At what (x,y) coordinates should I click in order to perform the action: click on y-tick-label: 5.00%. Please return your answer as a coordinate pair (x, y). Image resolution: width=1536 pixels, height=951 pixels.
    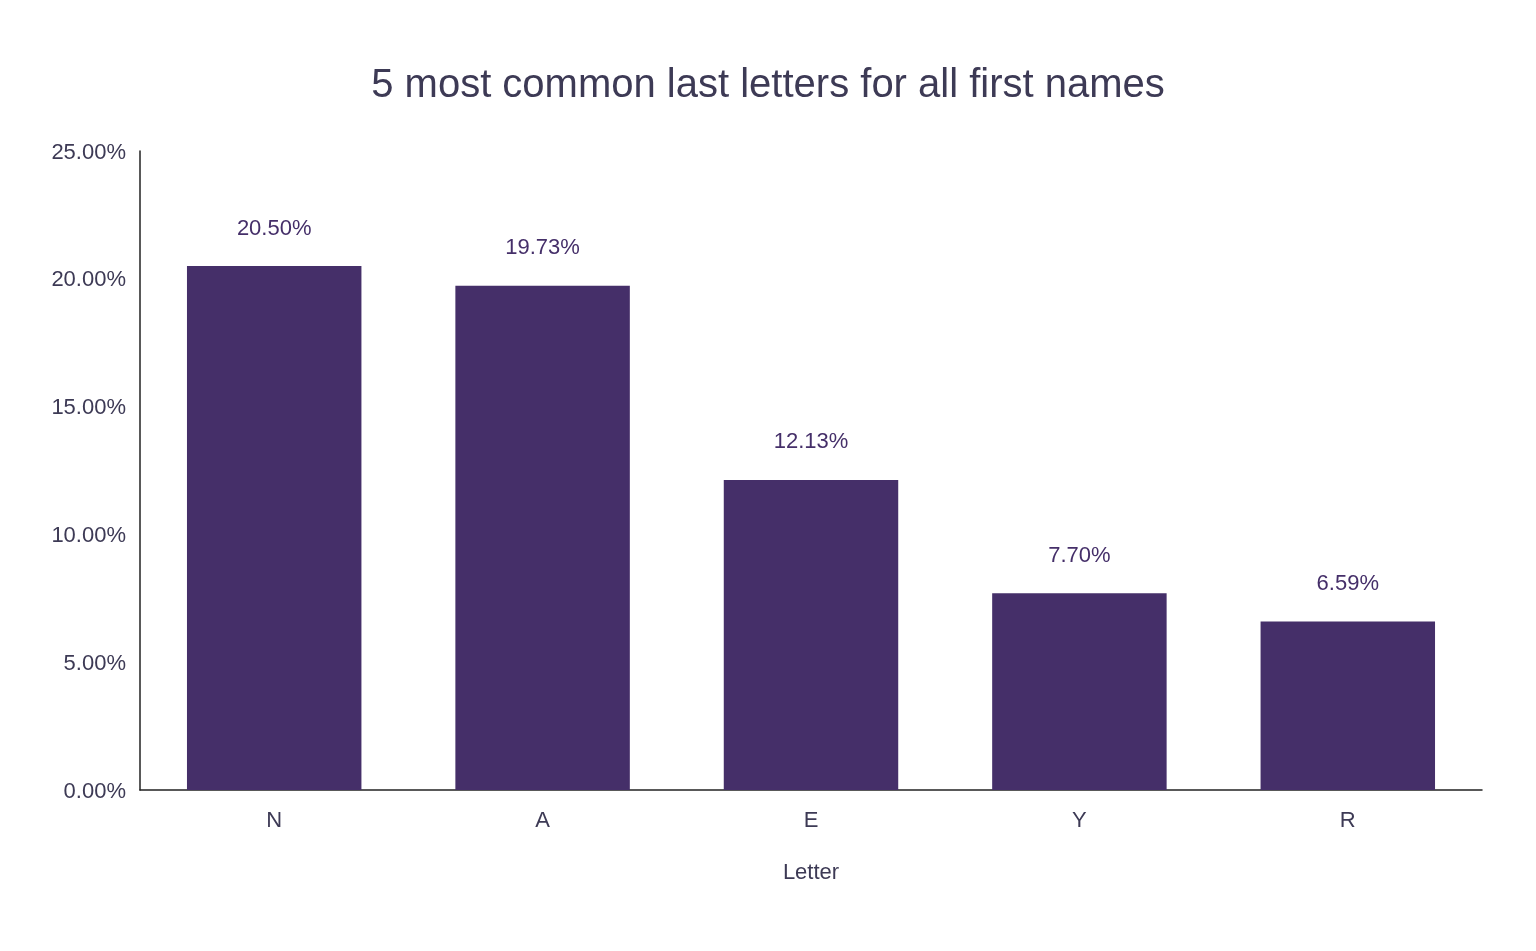
    Looking at the image, I should click on (94, 662).